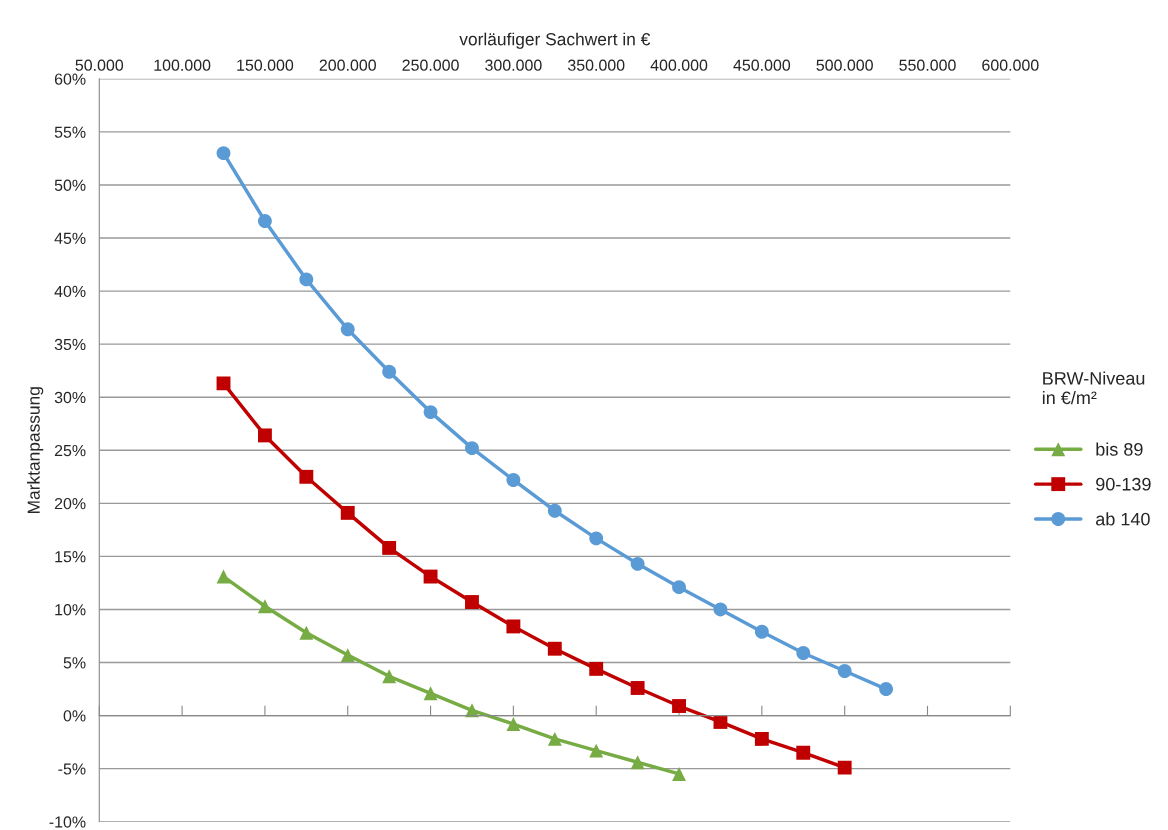 Image resolution: width=1168 pixels, height=830 pixels. I want to click on legend-title: BRW-Niveau in €/m², so click(1093, 388).